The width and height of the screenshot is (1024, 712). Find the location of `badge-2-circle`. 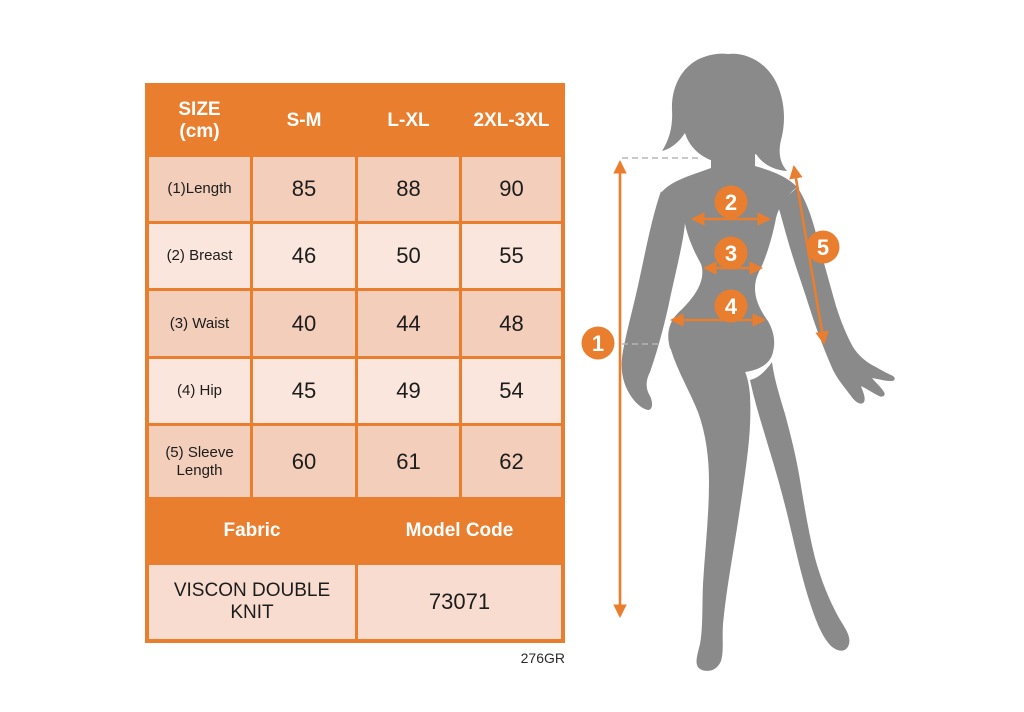

badge-2-circle is located at coordinates (731, 202).